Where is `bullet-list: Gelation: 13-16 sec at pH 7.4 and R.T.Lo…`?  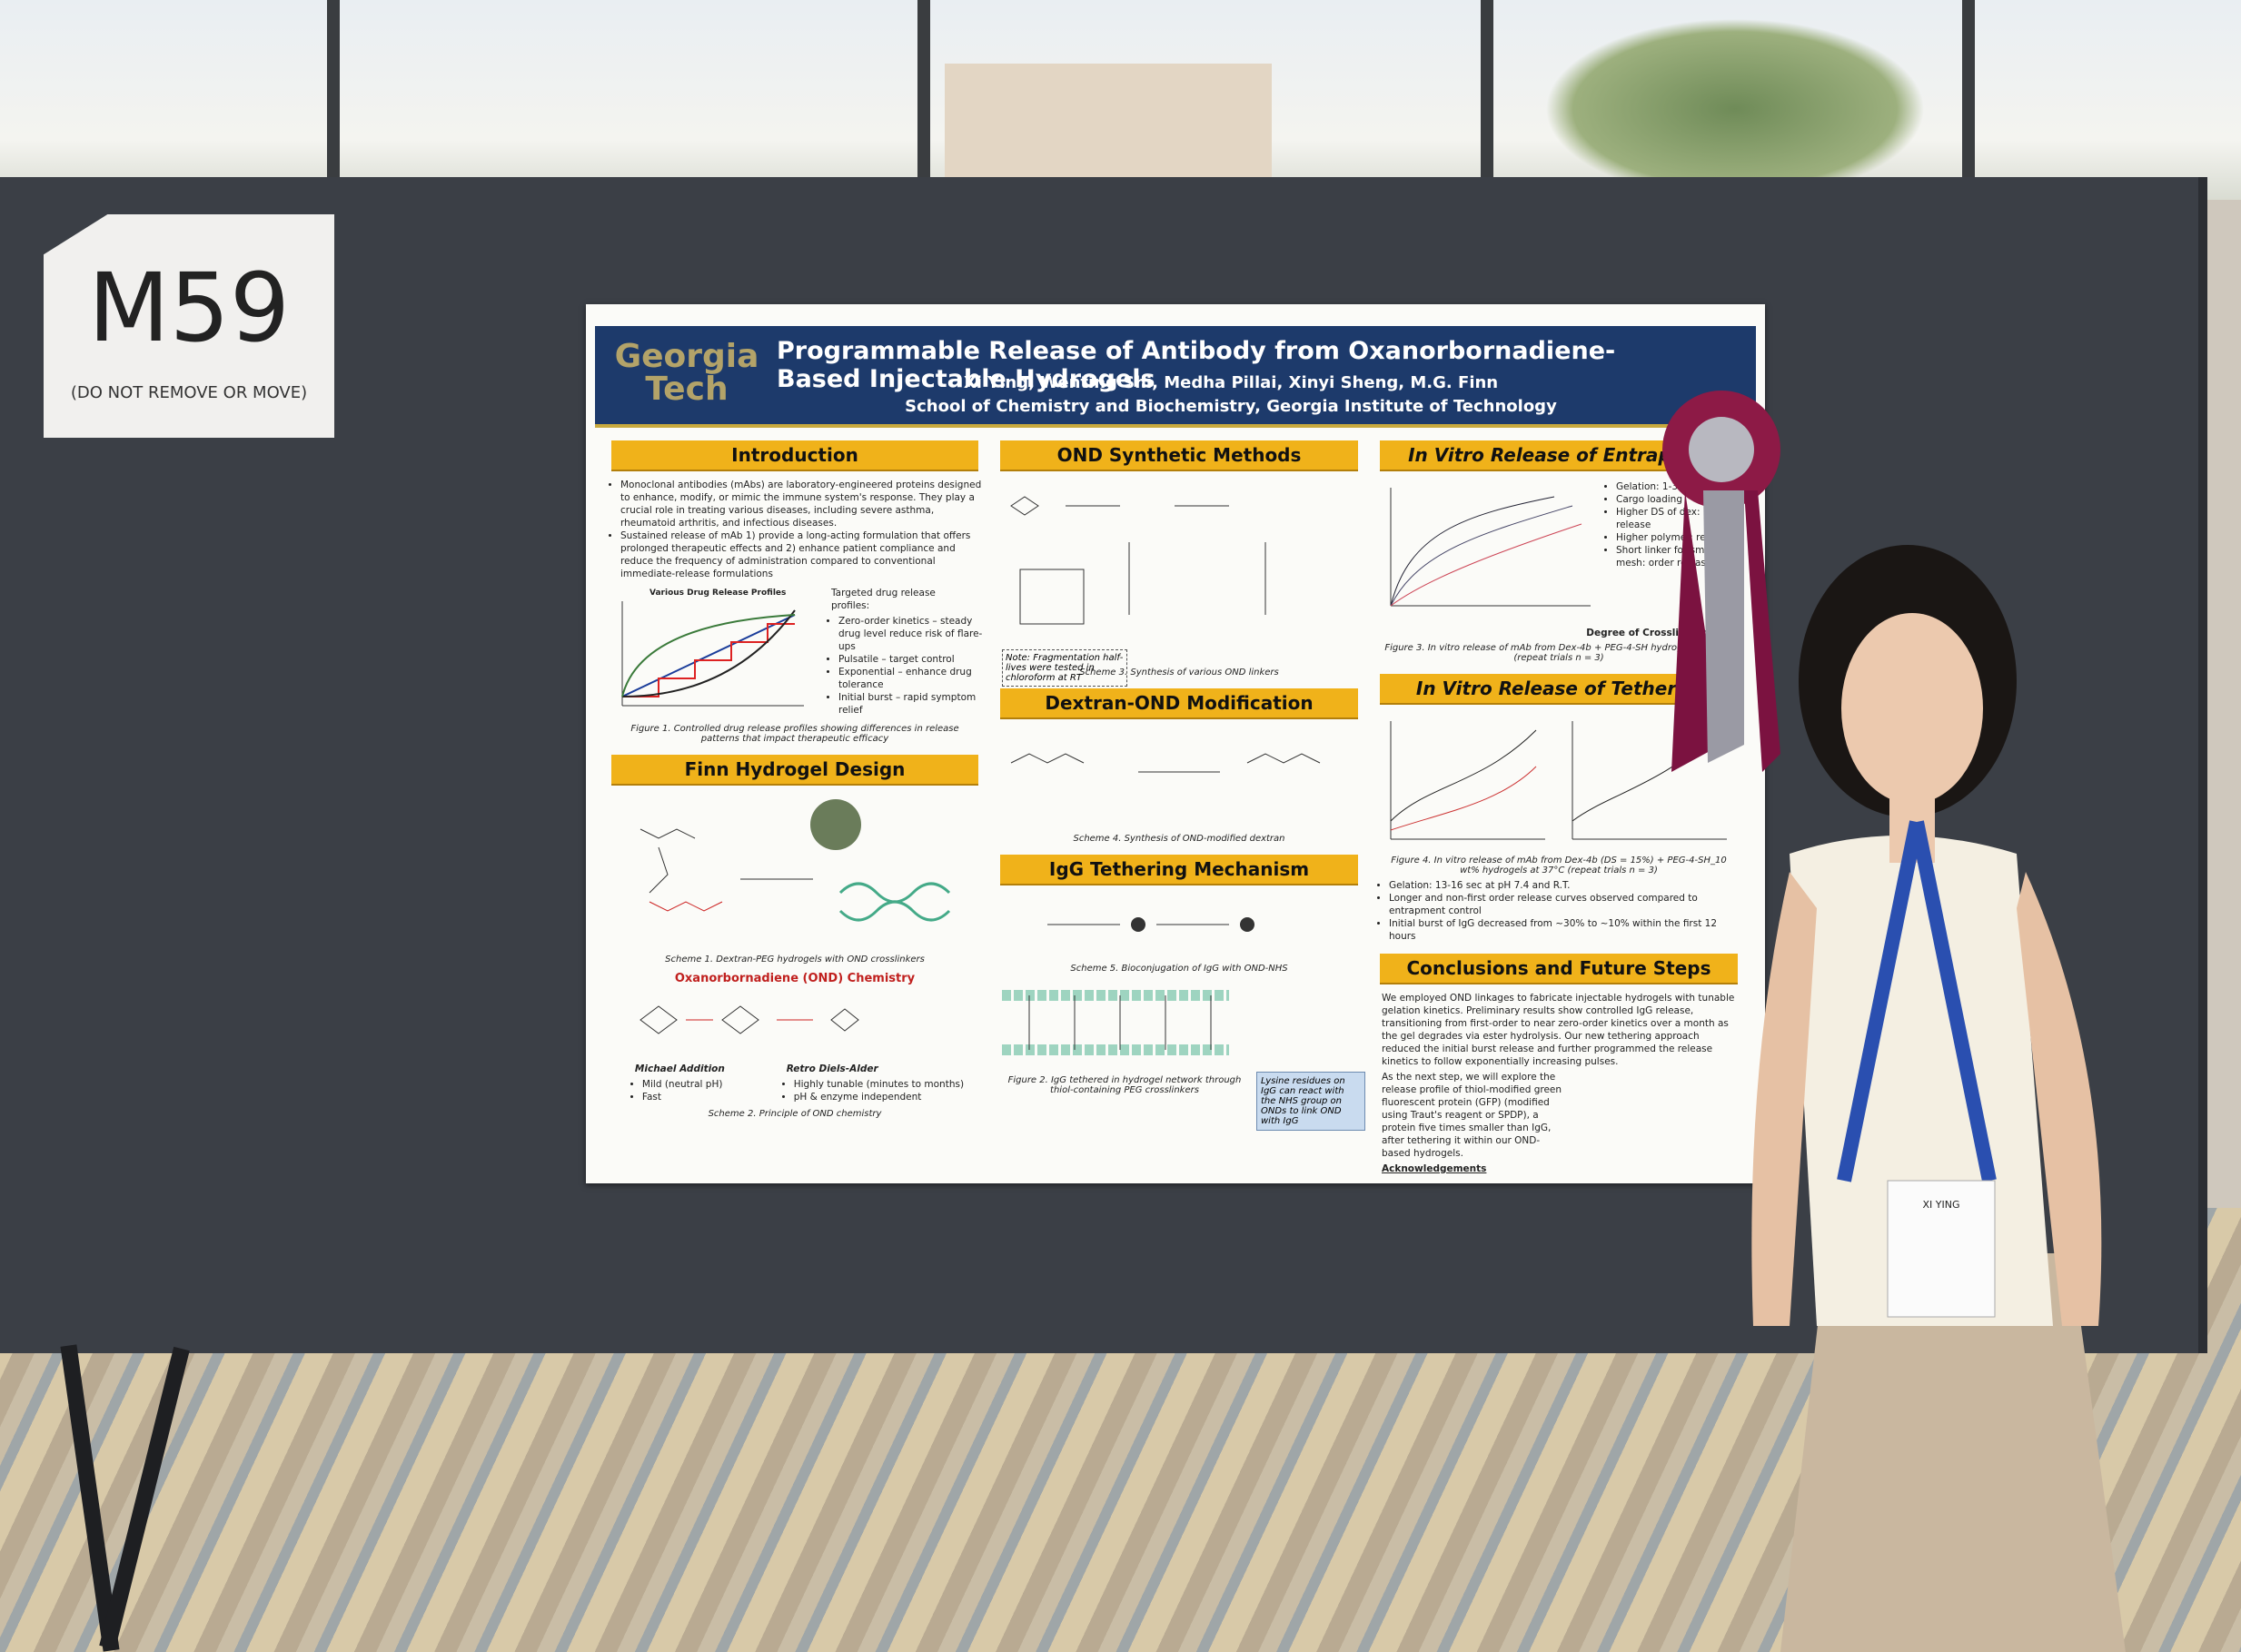 bullet-list: Gelation: 13-16 sec at pH 7.4 and R.T.Lo… is located at coordinates (1567, 911).